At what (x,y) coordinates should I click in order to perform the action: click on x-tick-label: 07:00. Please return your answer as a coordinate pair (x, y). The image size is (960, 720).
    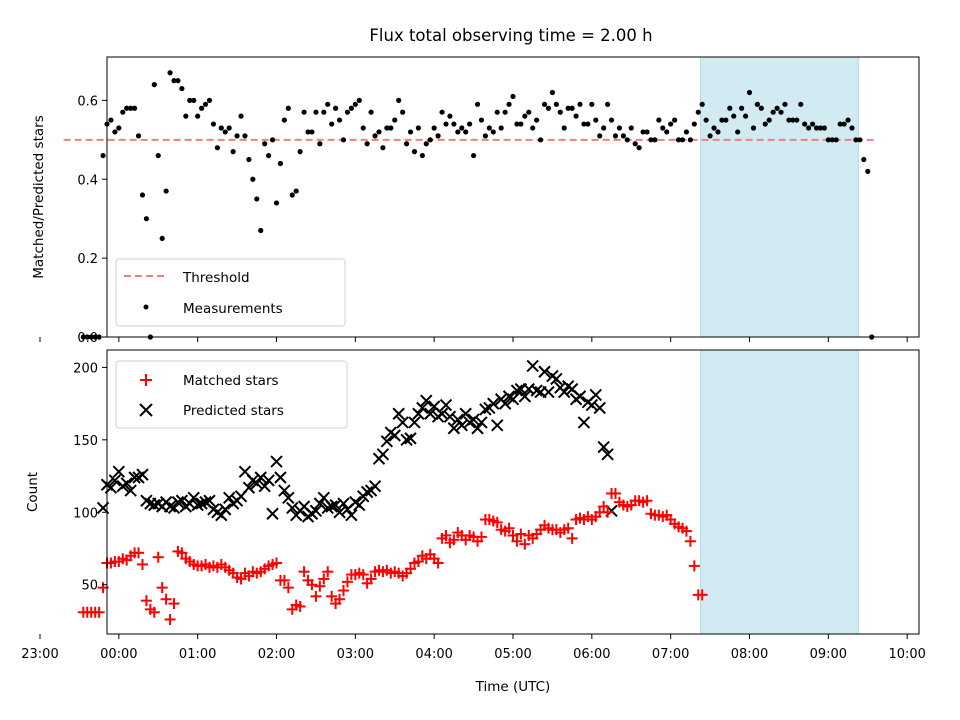
    Looking at the image, I should click on (670, 654).